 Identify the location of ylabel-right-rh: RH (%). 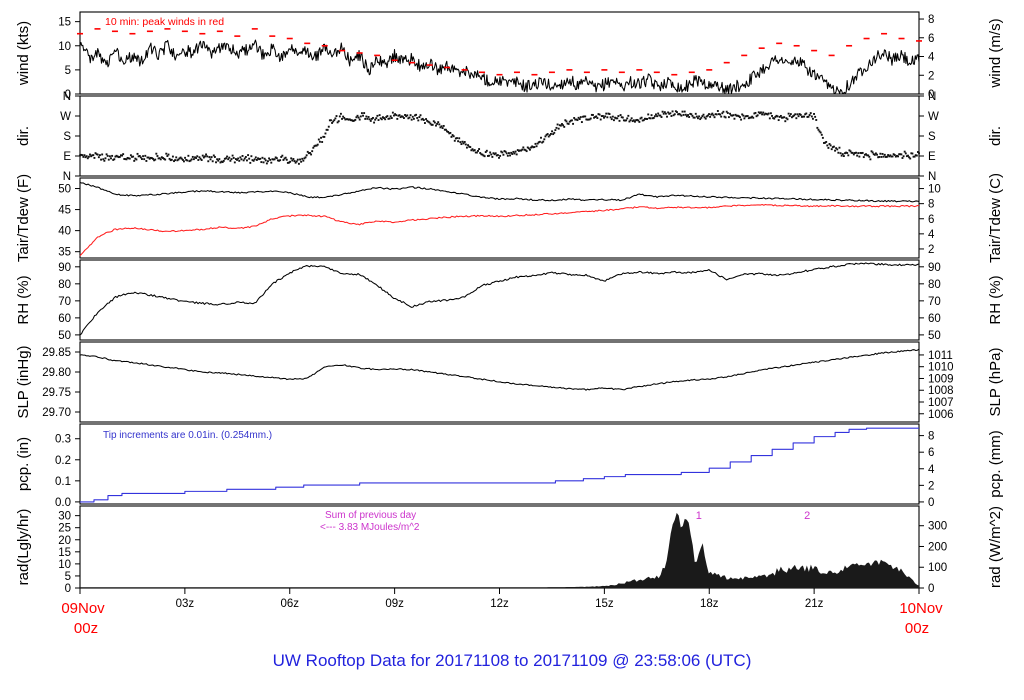
(995, 299).